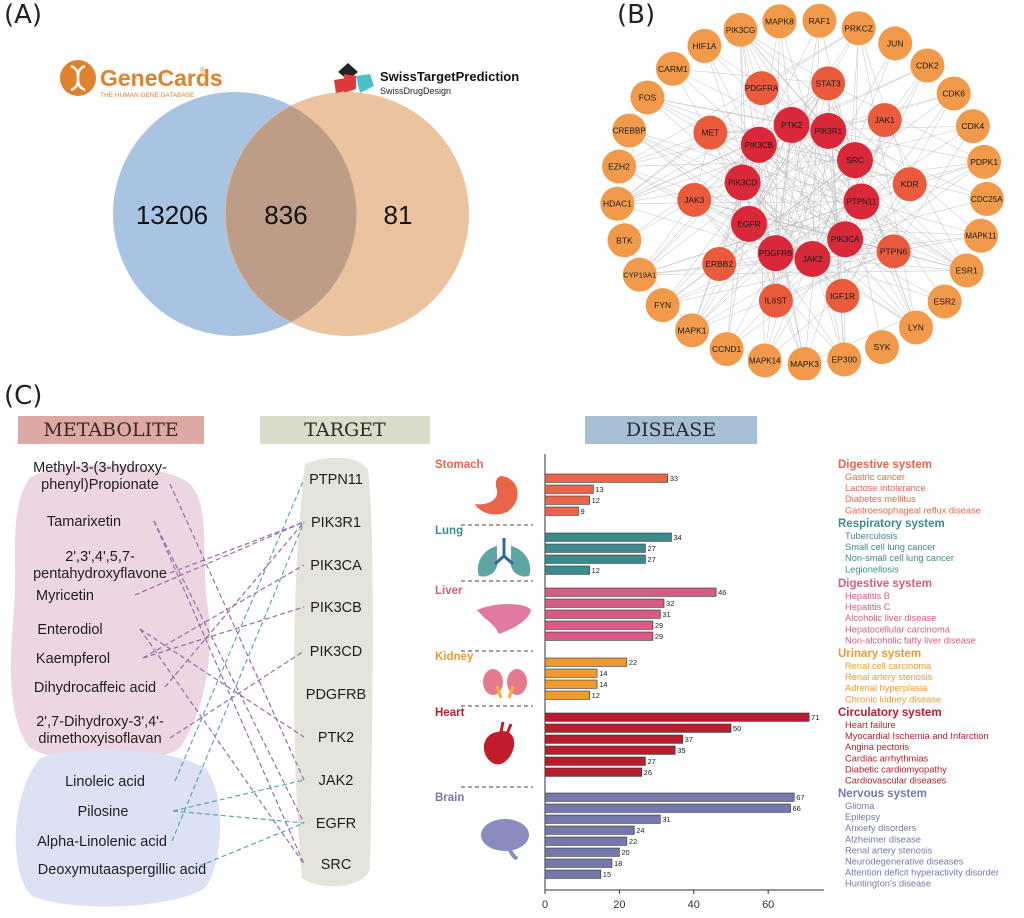 This screenshot has width=1024, height=918. I want to click on target-pik3ca: PIK3CA, so click(336, 566).